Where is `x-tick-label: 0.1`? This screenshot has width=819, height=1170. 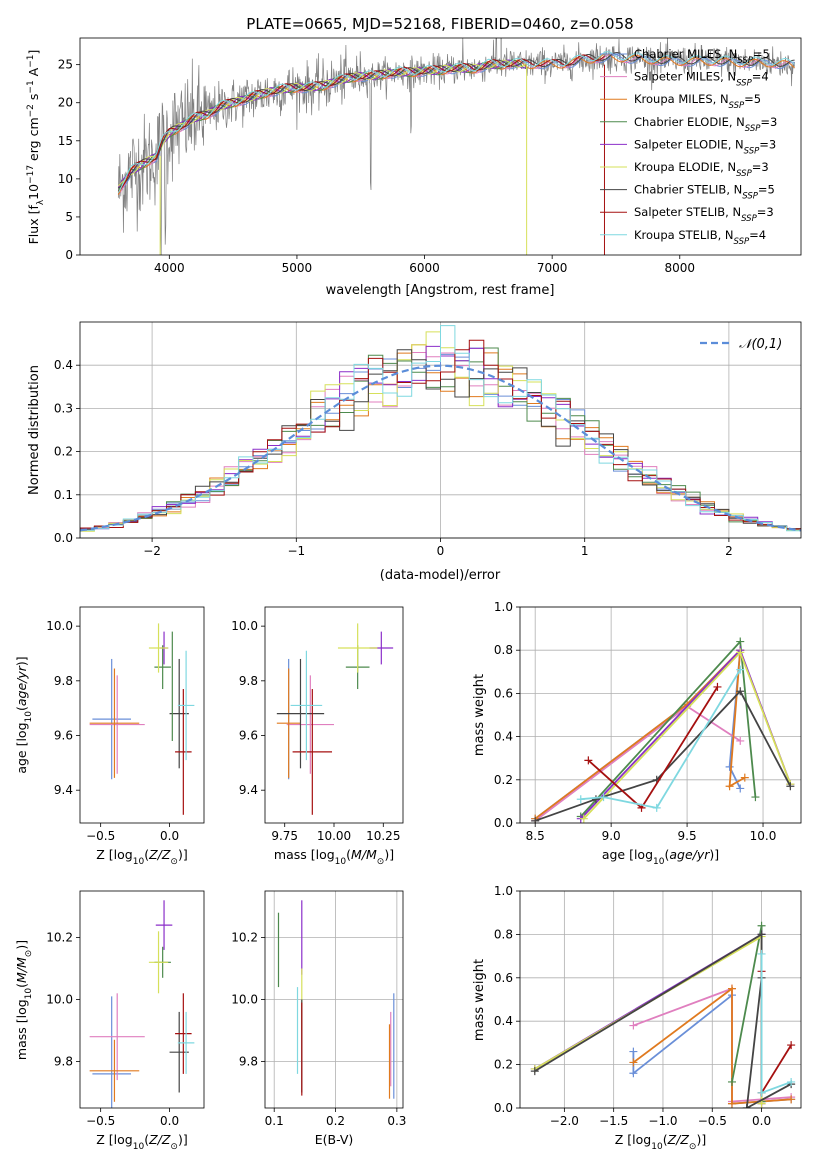
x-tick-label: 0.1 is located at coordinates (274, 1121).